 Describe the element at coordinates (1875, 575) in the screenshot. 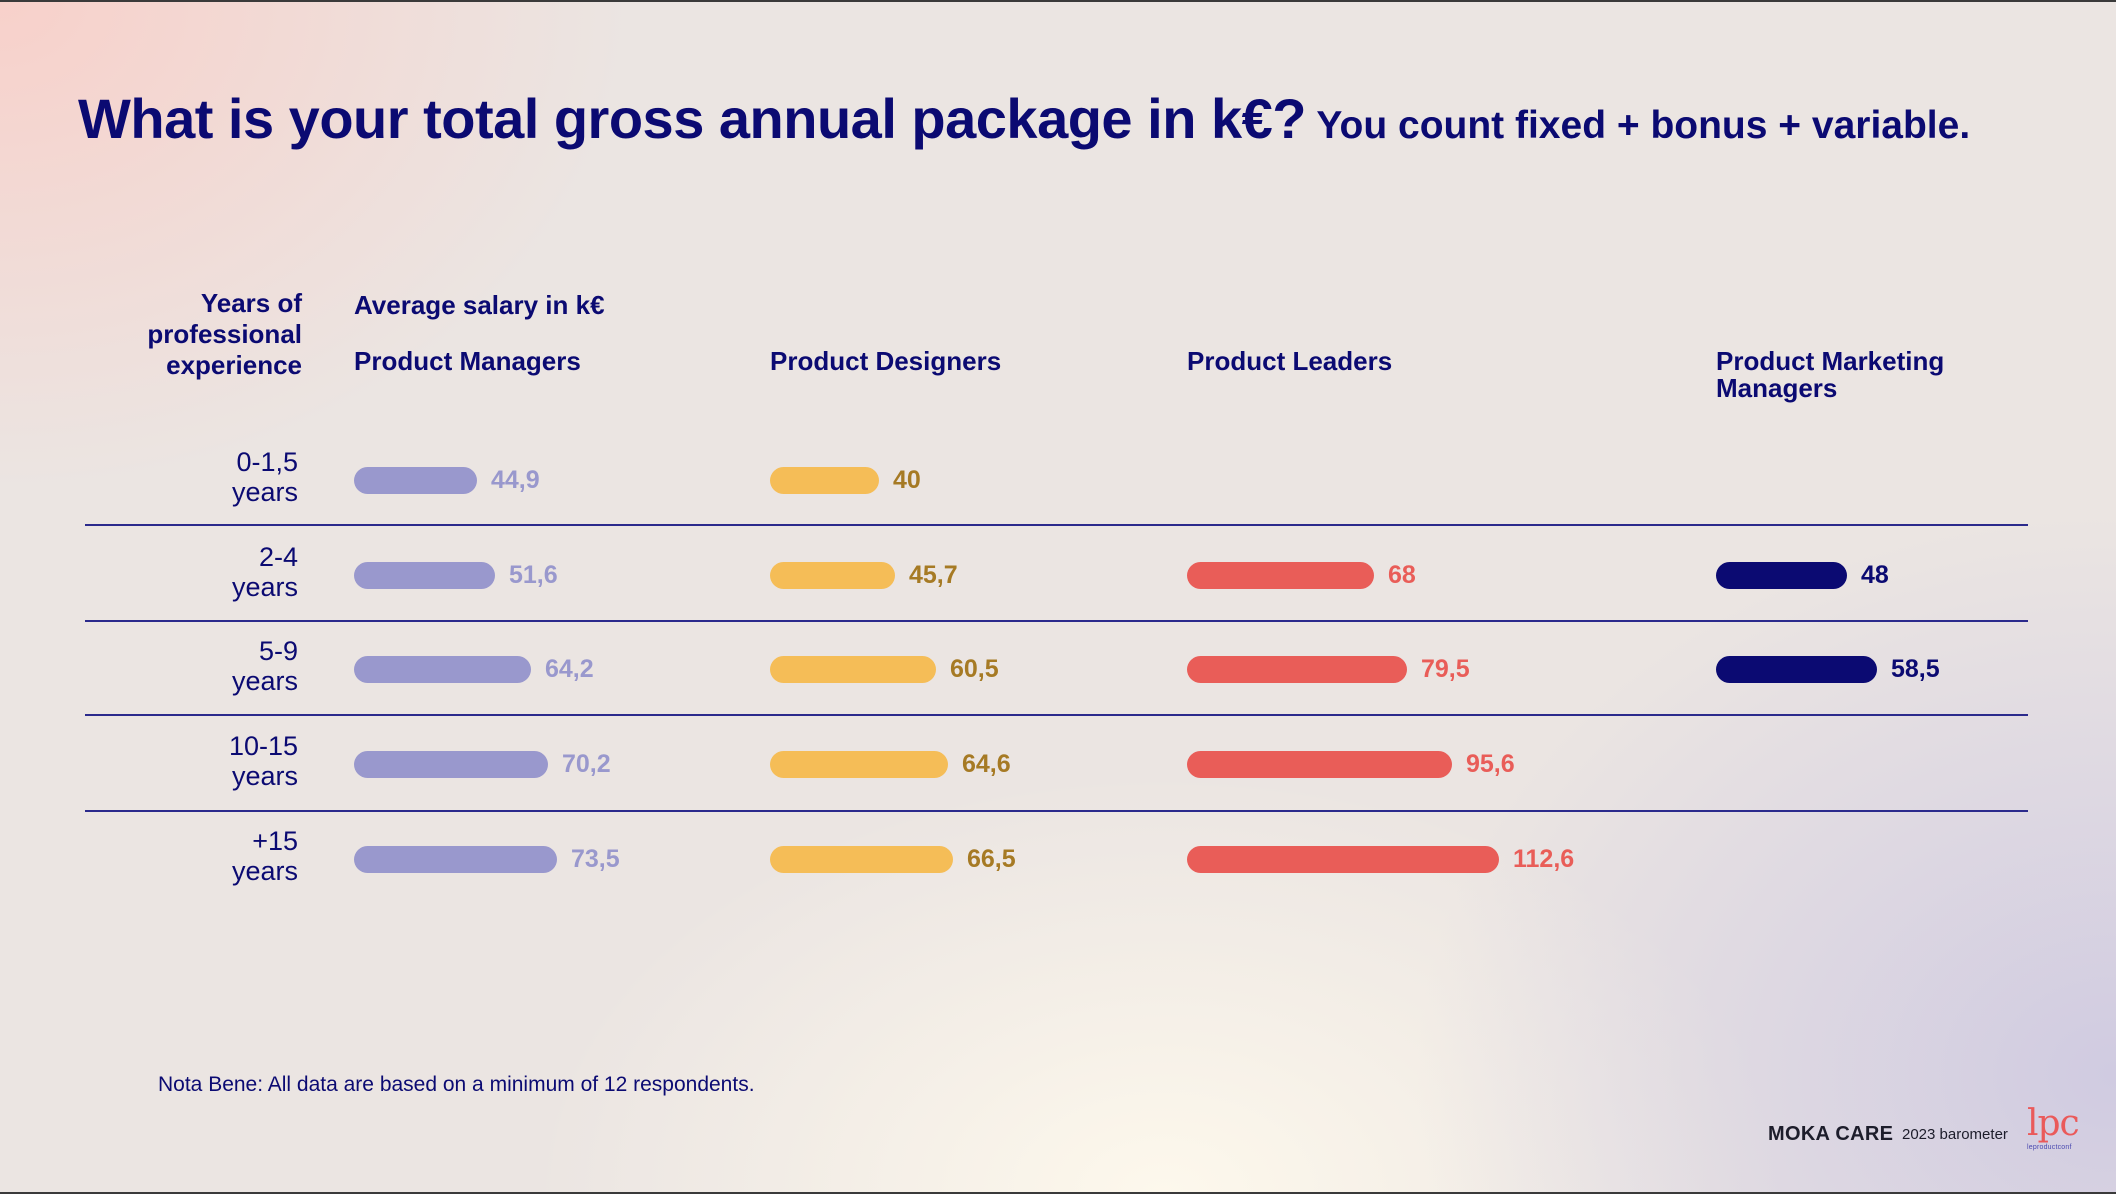

I see `data-label: 48` at that location.